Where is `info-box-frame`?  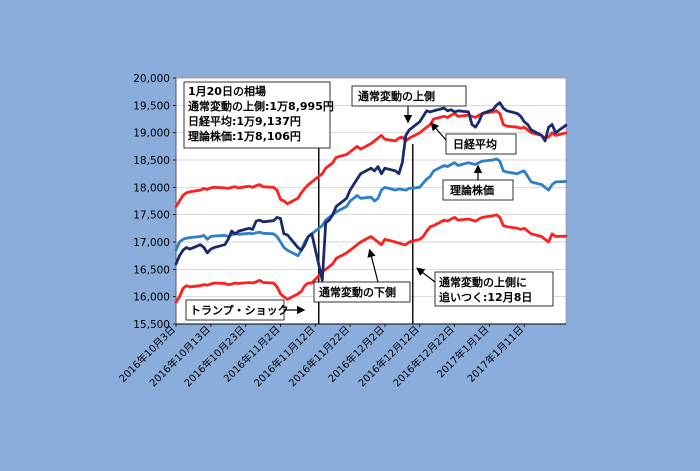 info-box-frame is located at coordinates (257, 115).